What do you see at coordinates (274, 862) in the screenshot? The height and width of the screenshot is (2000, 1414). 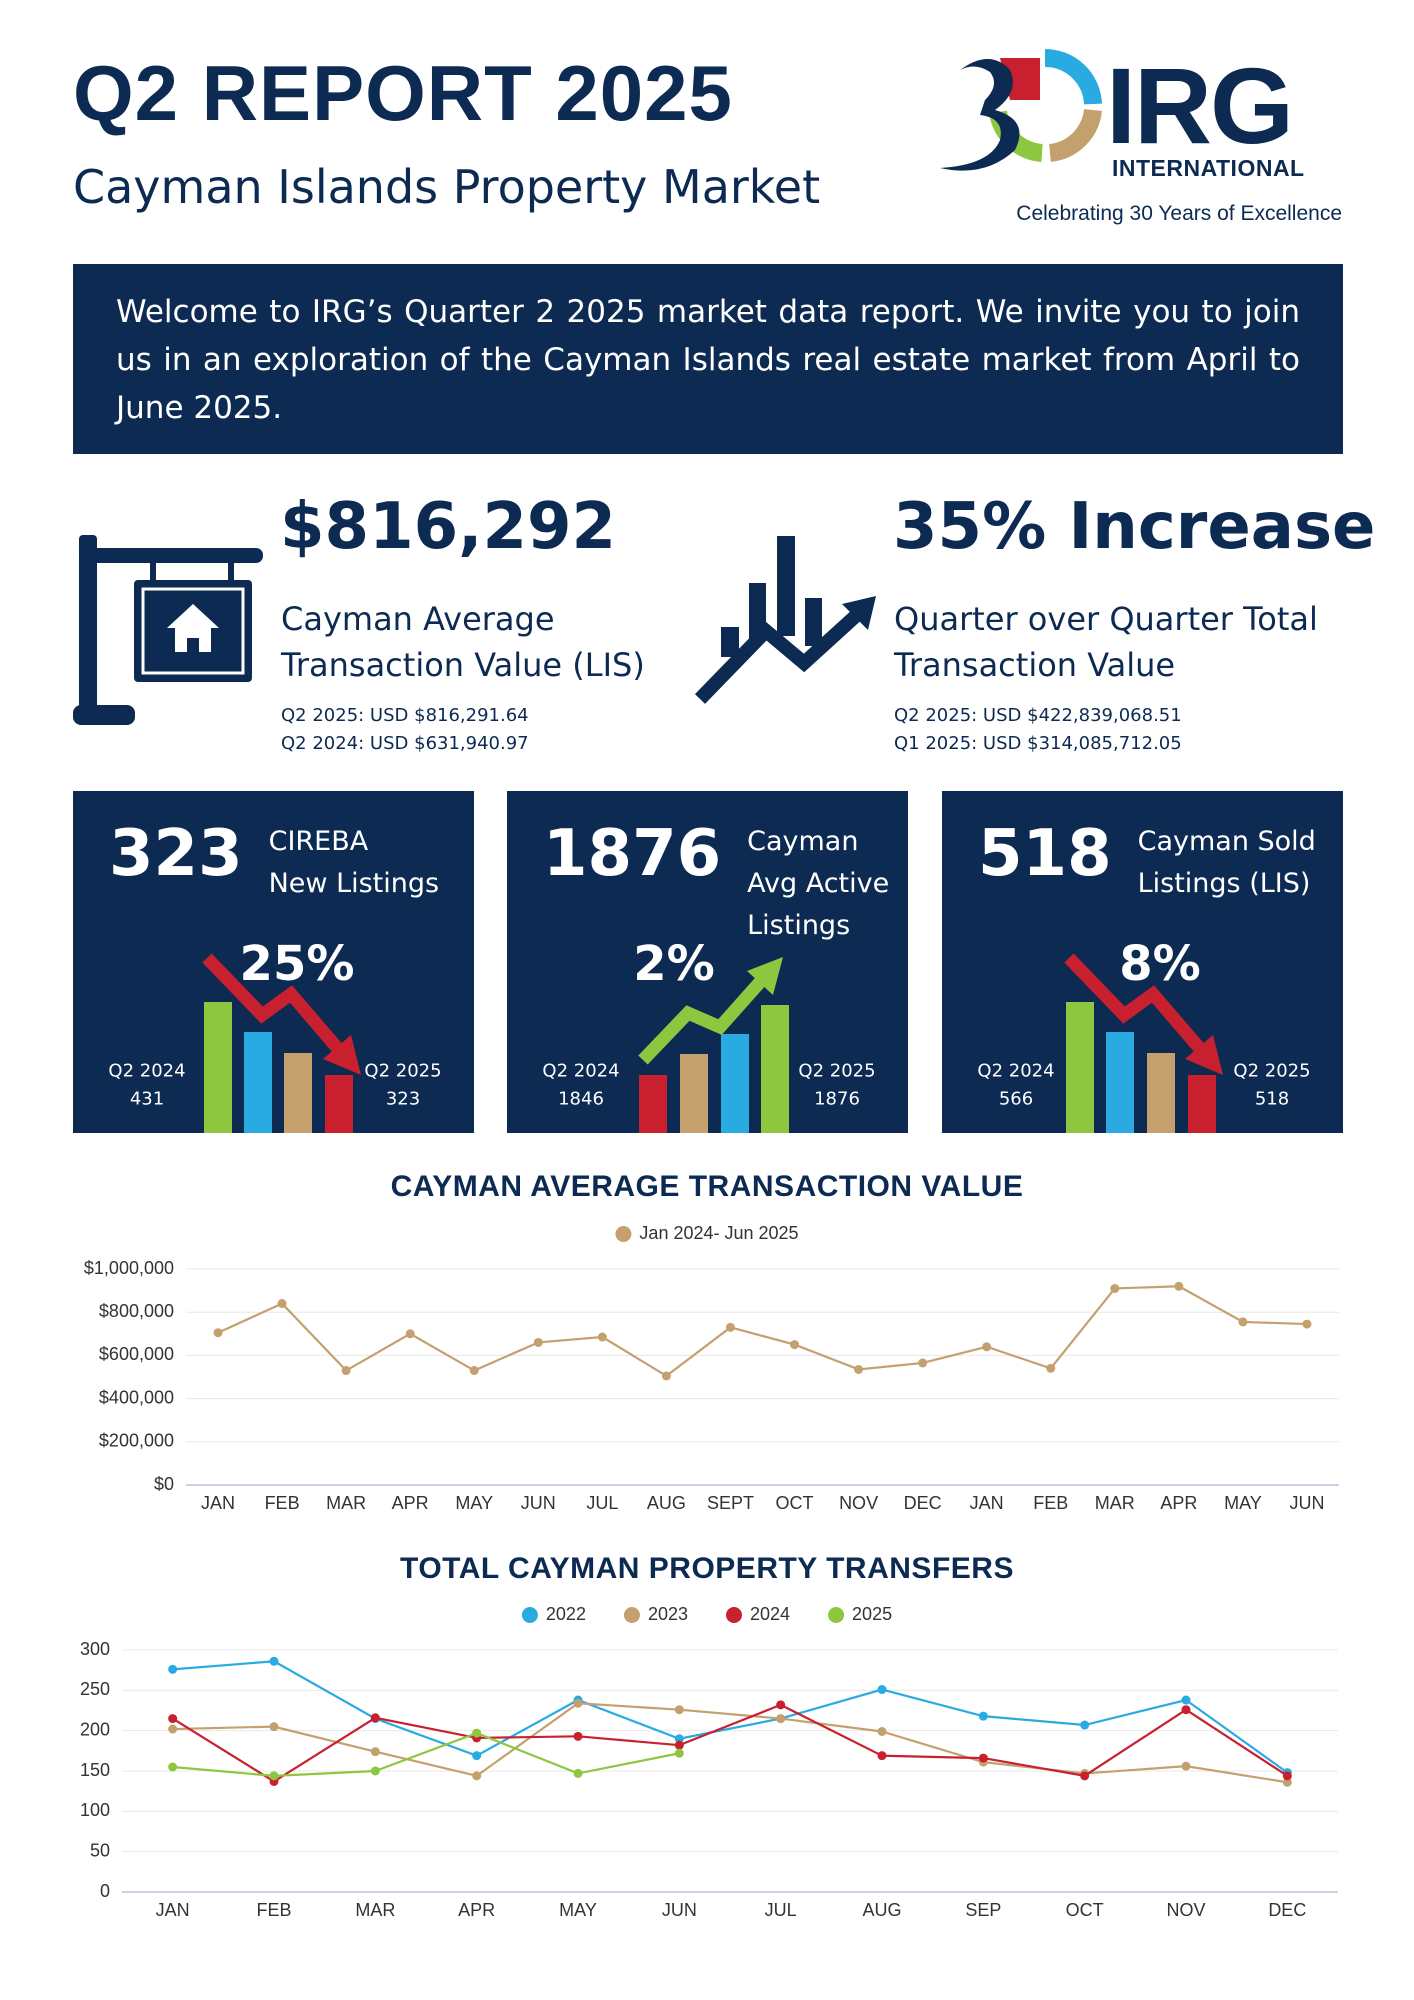 I see `card-top: 323 CIREBA New Listings` at bounding box center [274, 862].